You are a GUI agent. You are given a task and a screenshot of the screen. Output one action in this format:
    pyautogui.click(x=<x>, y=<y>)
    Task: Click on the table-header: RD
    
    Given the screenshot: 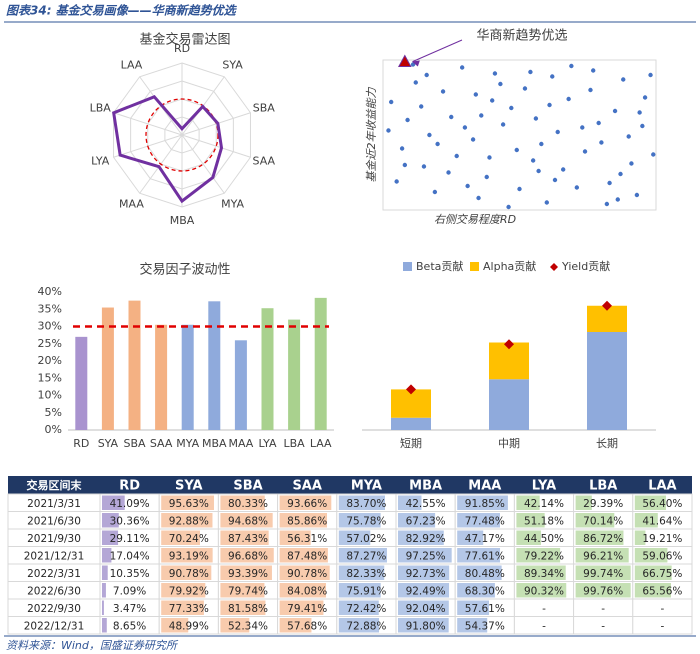 What is the action you would take?
    pyautogui.click(x=129, y=486)
    